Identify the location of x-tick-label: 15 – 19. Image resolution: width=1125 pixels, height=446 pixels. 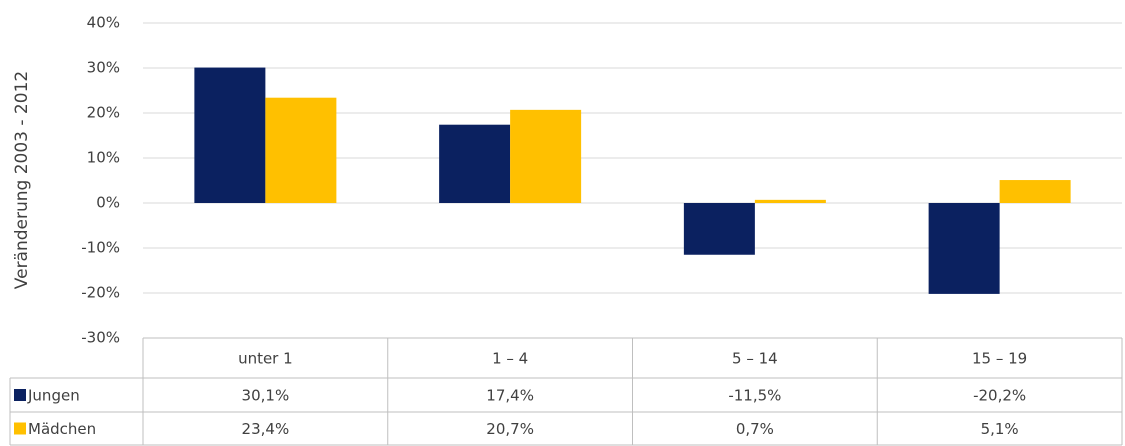
(999, 359).